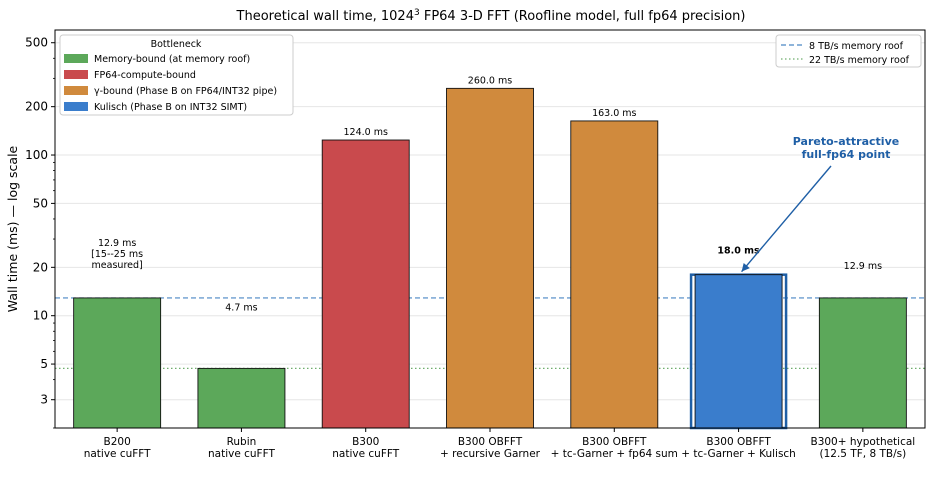  What do you see at coordinates (145, 75) in the screenshot?
I see `legend-entry: FP64-compute-bound` at bounding box center [145, 75].